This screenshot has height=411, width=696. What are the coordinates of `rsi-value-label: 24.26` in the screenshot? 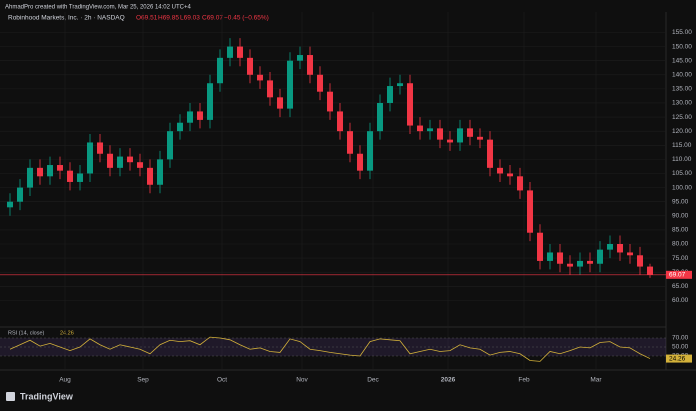 It's located at (677, 358).